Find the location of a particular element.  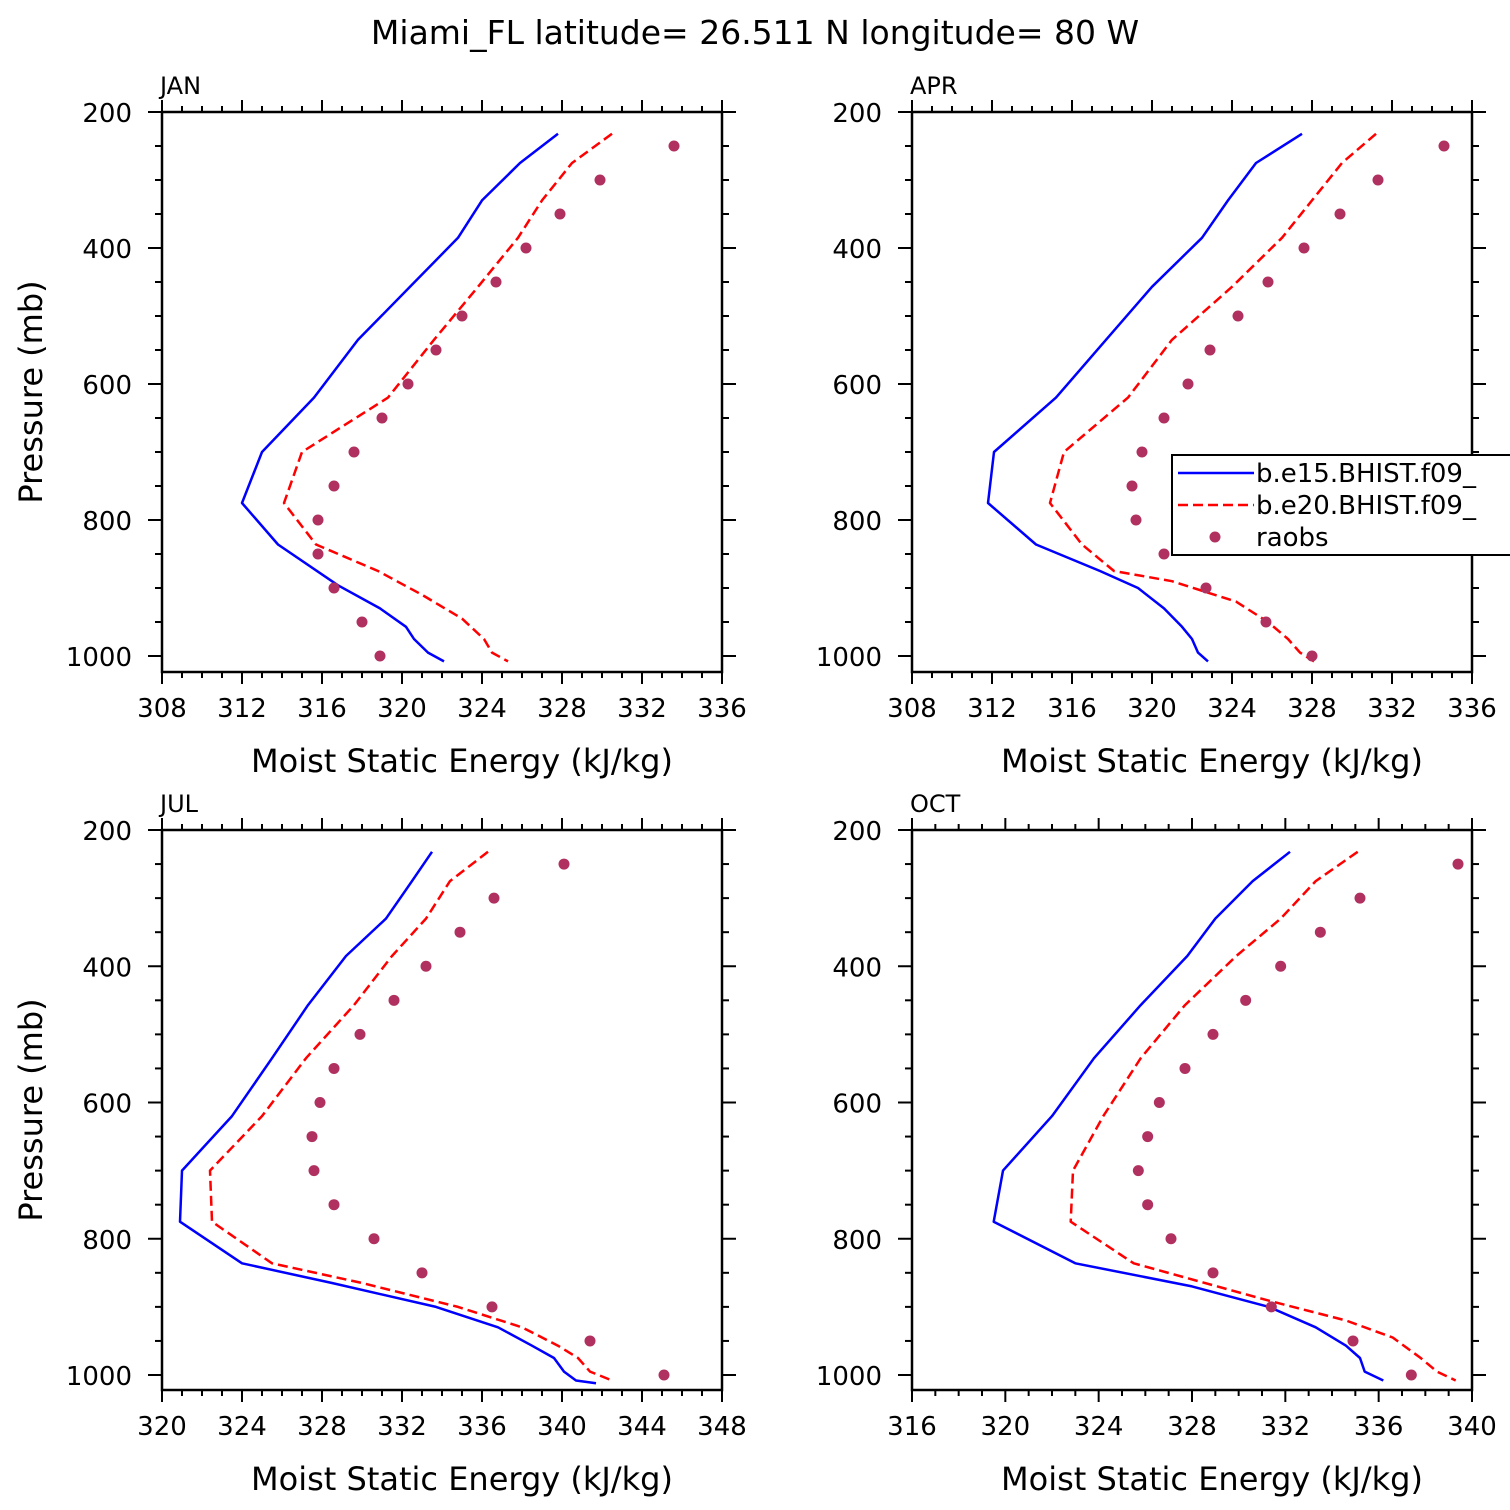

legend-label: b.e20.BHIST.f09_ is located at coordinates (1366, 506).